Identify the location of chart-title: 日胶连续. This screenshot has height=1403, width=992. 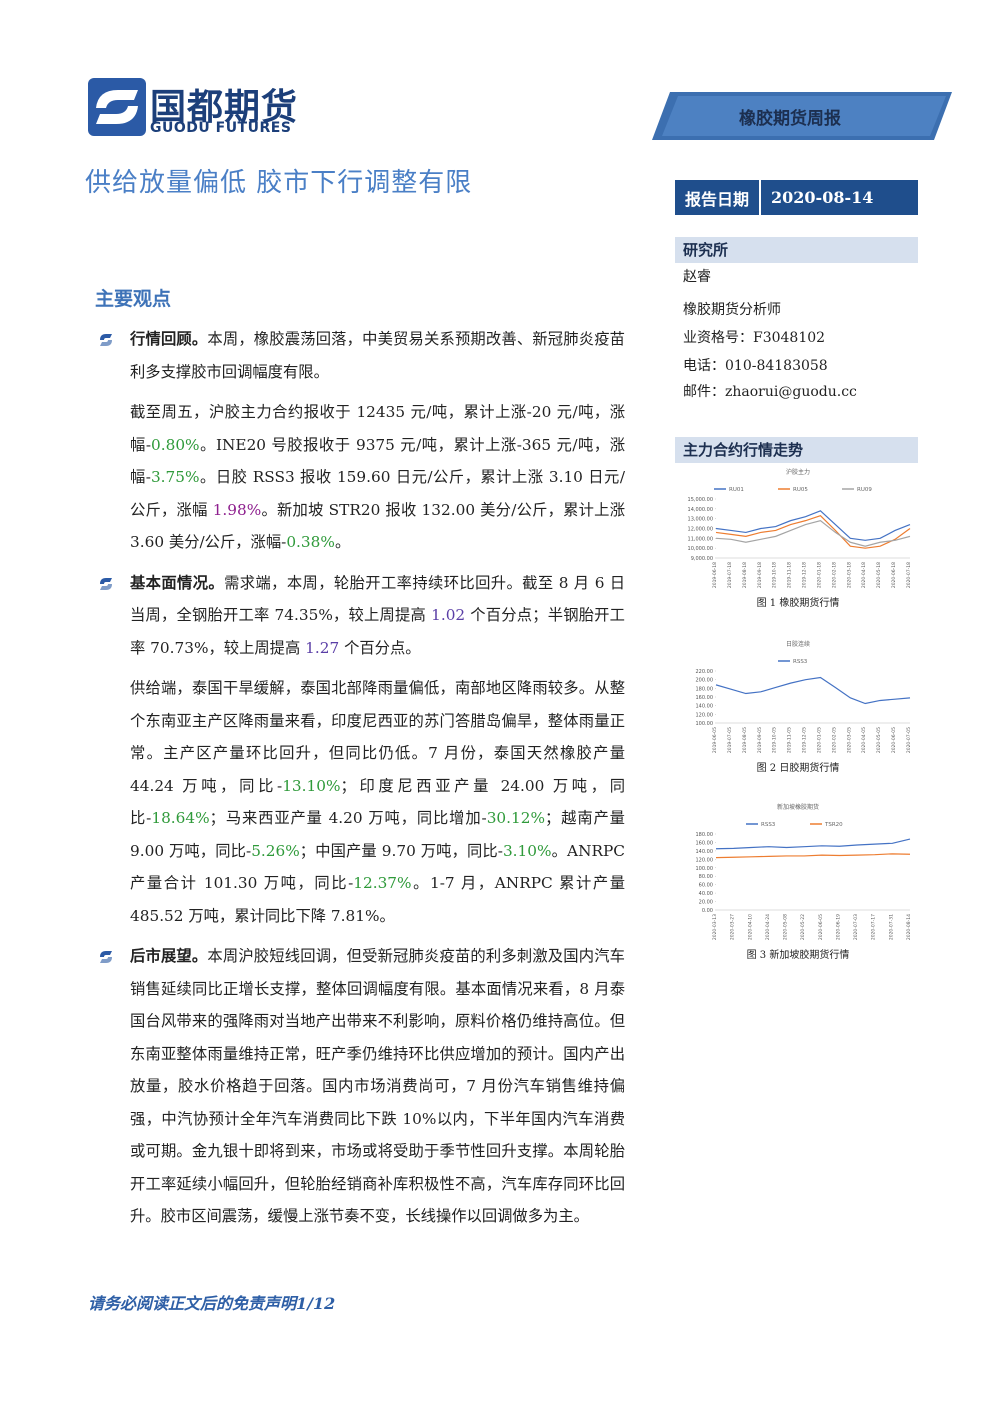
(798, 644).